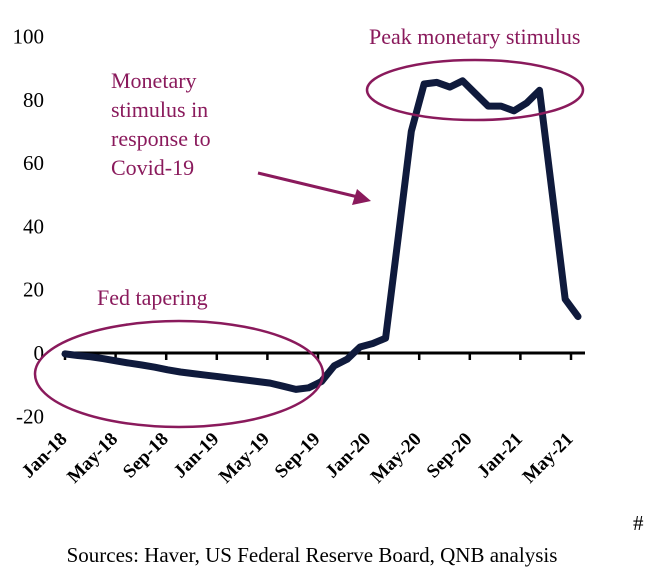  Describe the element at coordinates (308, 185) in the screenshot. I see `covid-arrow-shaft` at that location.